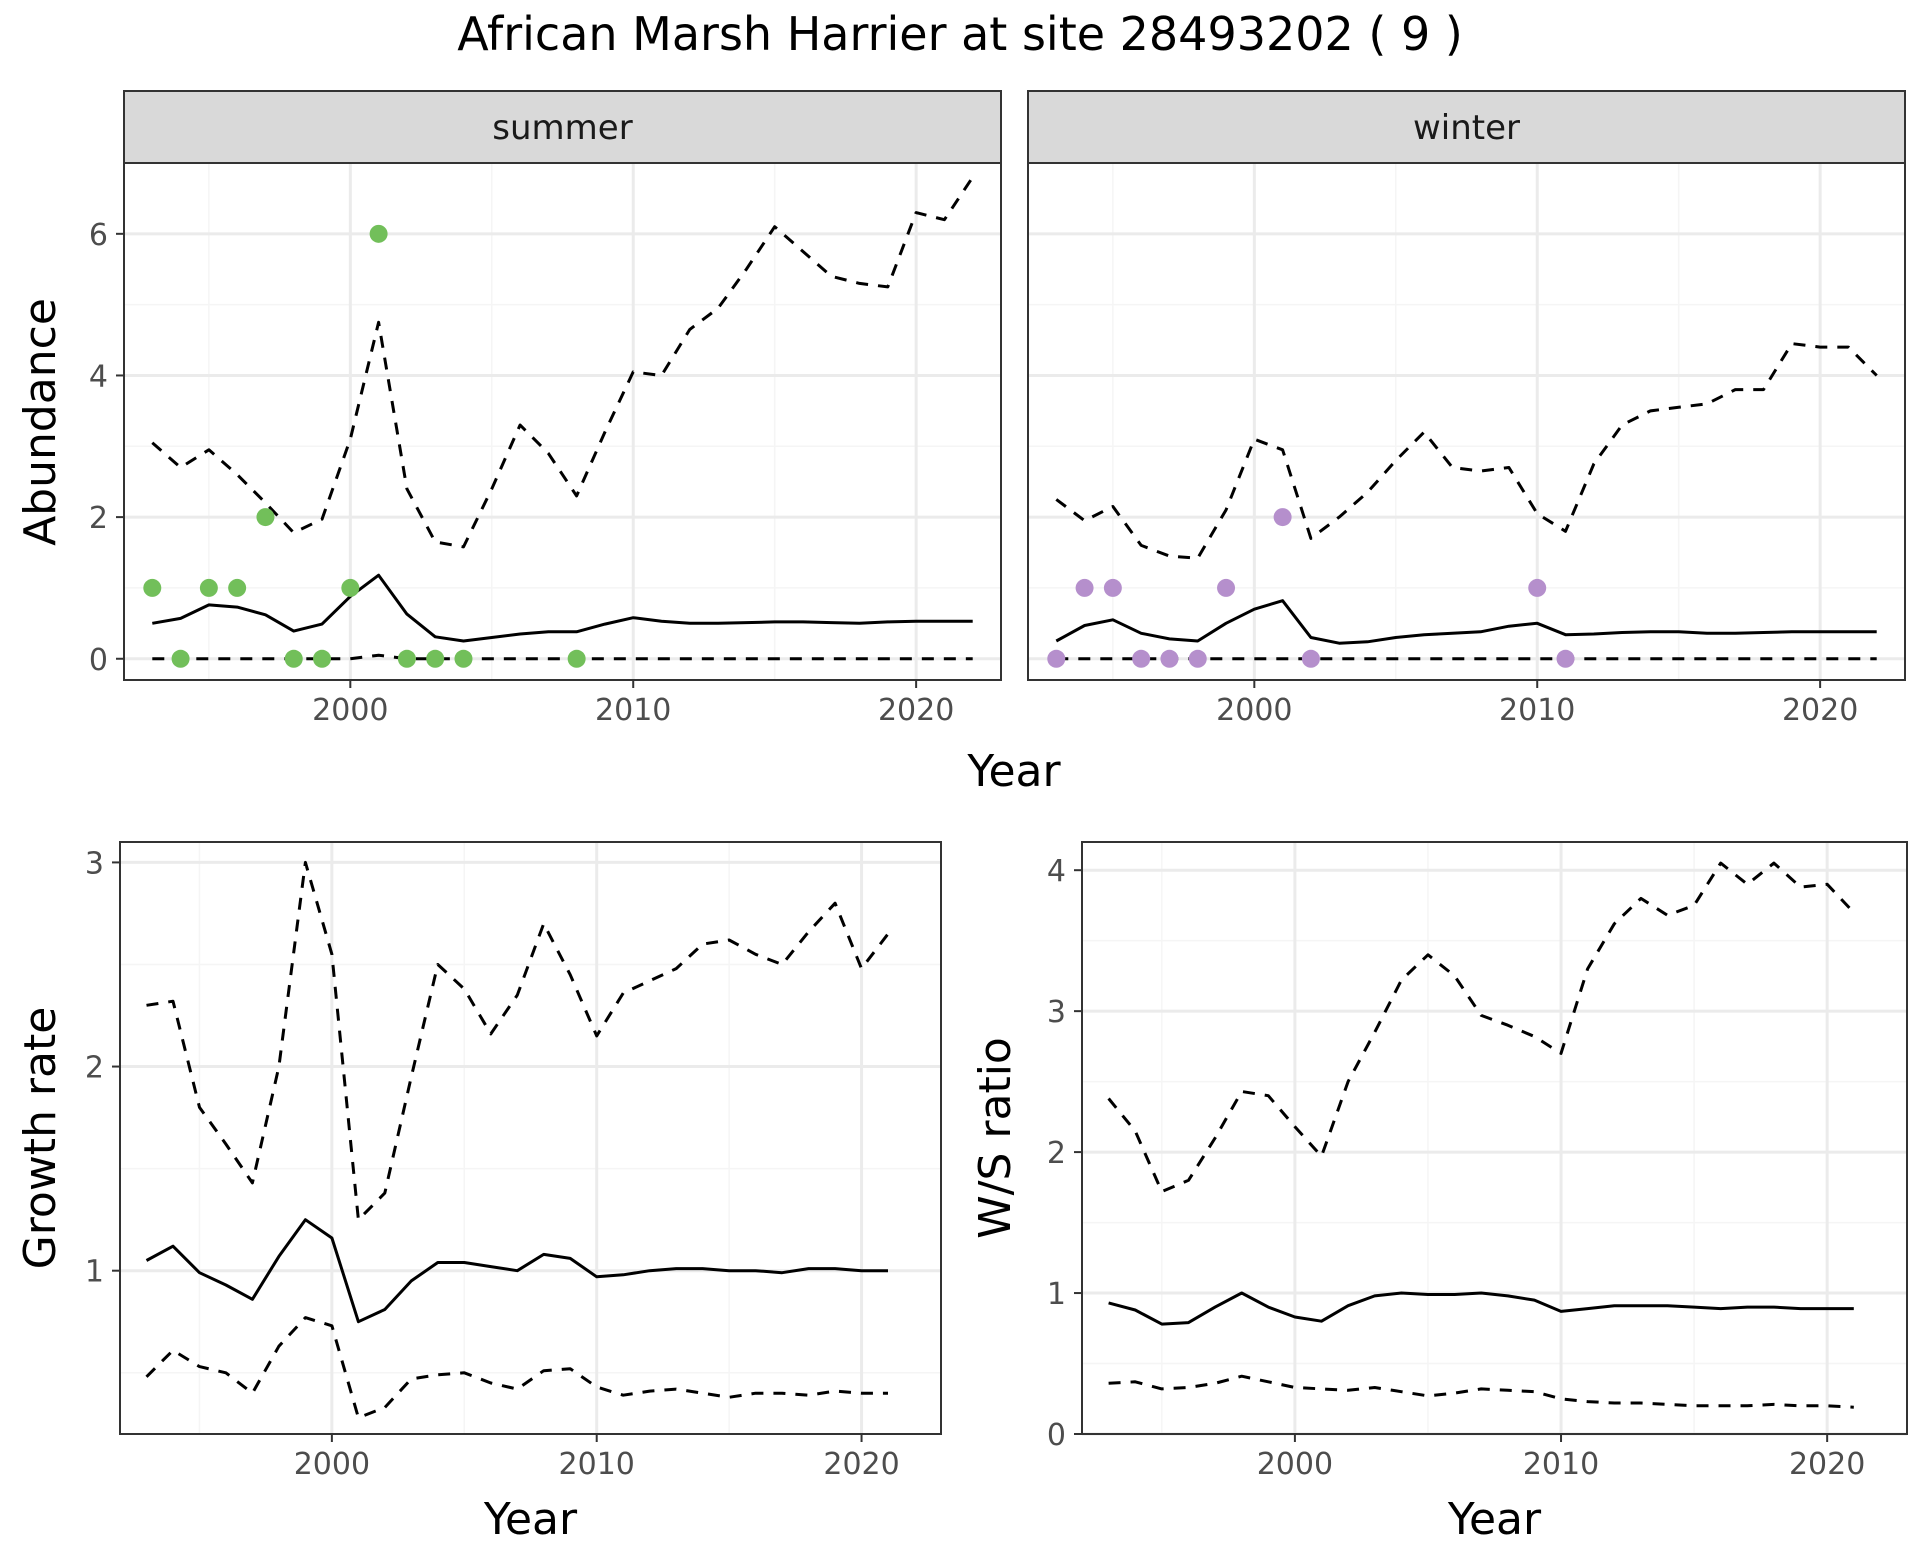 The width and height of the screenshot is (1920, 1560). Describe the element at coordinates (40, 422) in the screenshot. I see `y-axis-title: Abundance` at that location.